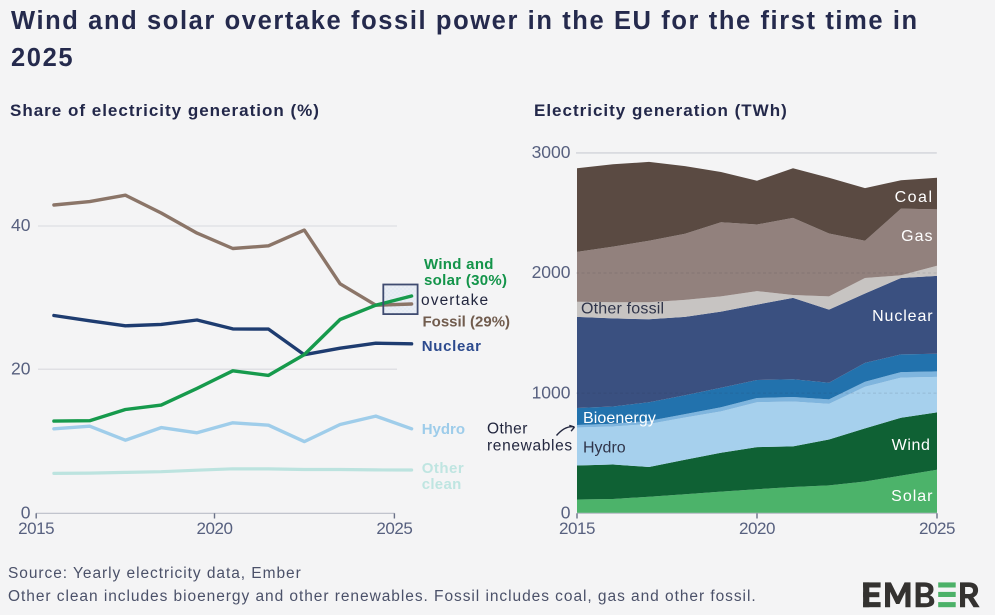 This screenshot has width=995, height=615. What do you see at coordinates (911, 445) in the screenshot?
I see `svg-text: Wind` at bounding box center [911, 445].